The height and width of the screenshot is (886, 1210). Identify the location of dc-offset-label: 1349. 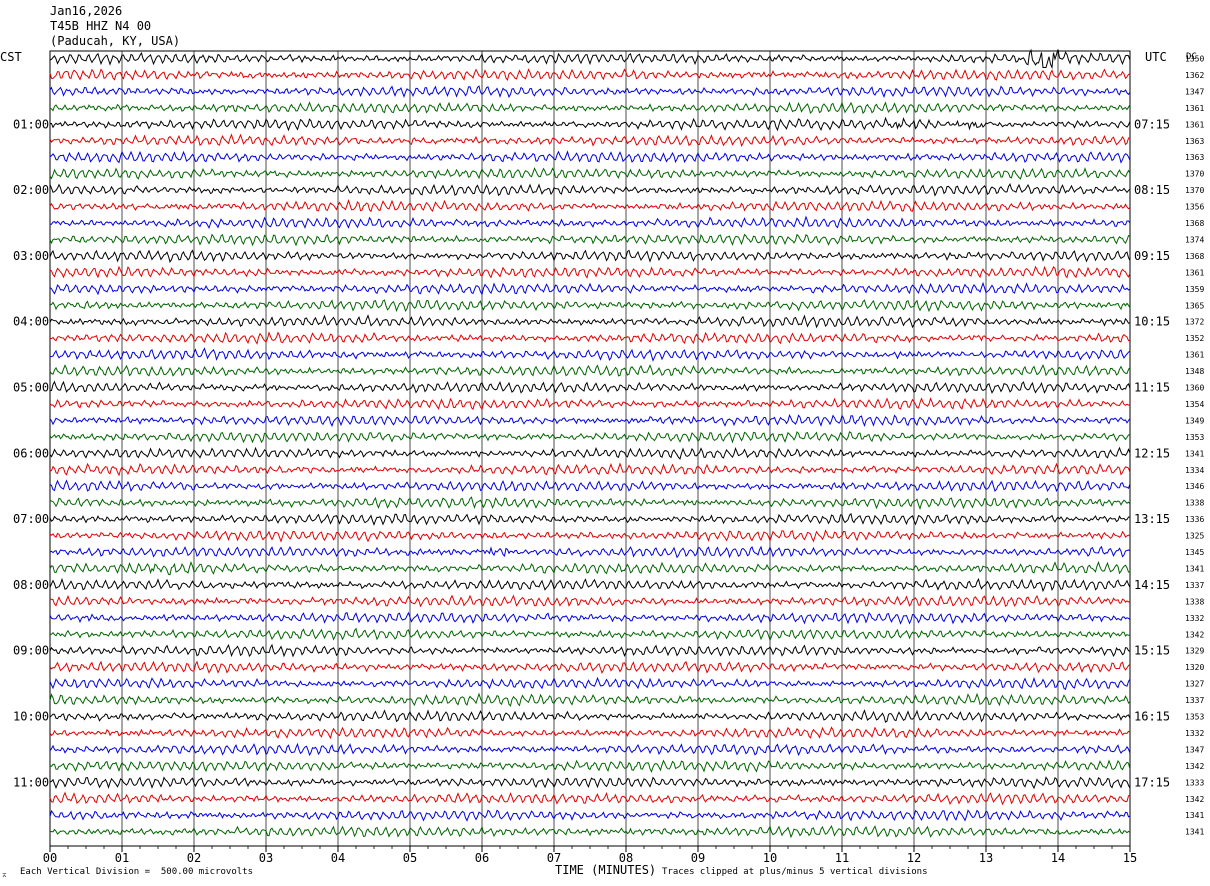
(1194, 420).